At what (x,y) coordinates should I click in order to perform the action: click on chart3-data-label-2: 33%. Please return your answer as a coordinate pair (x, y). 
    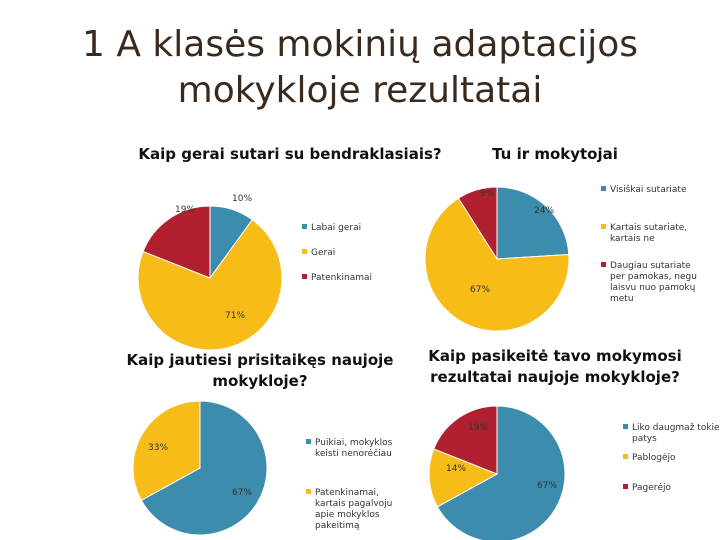
    Looking at the image, I should click on (158, 448).